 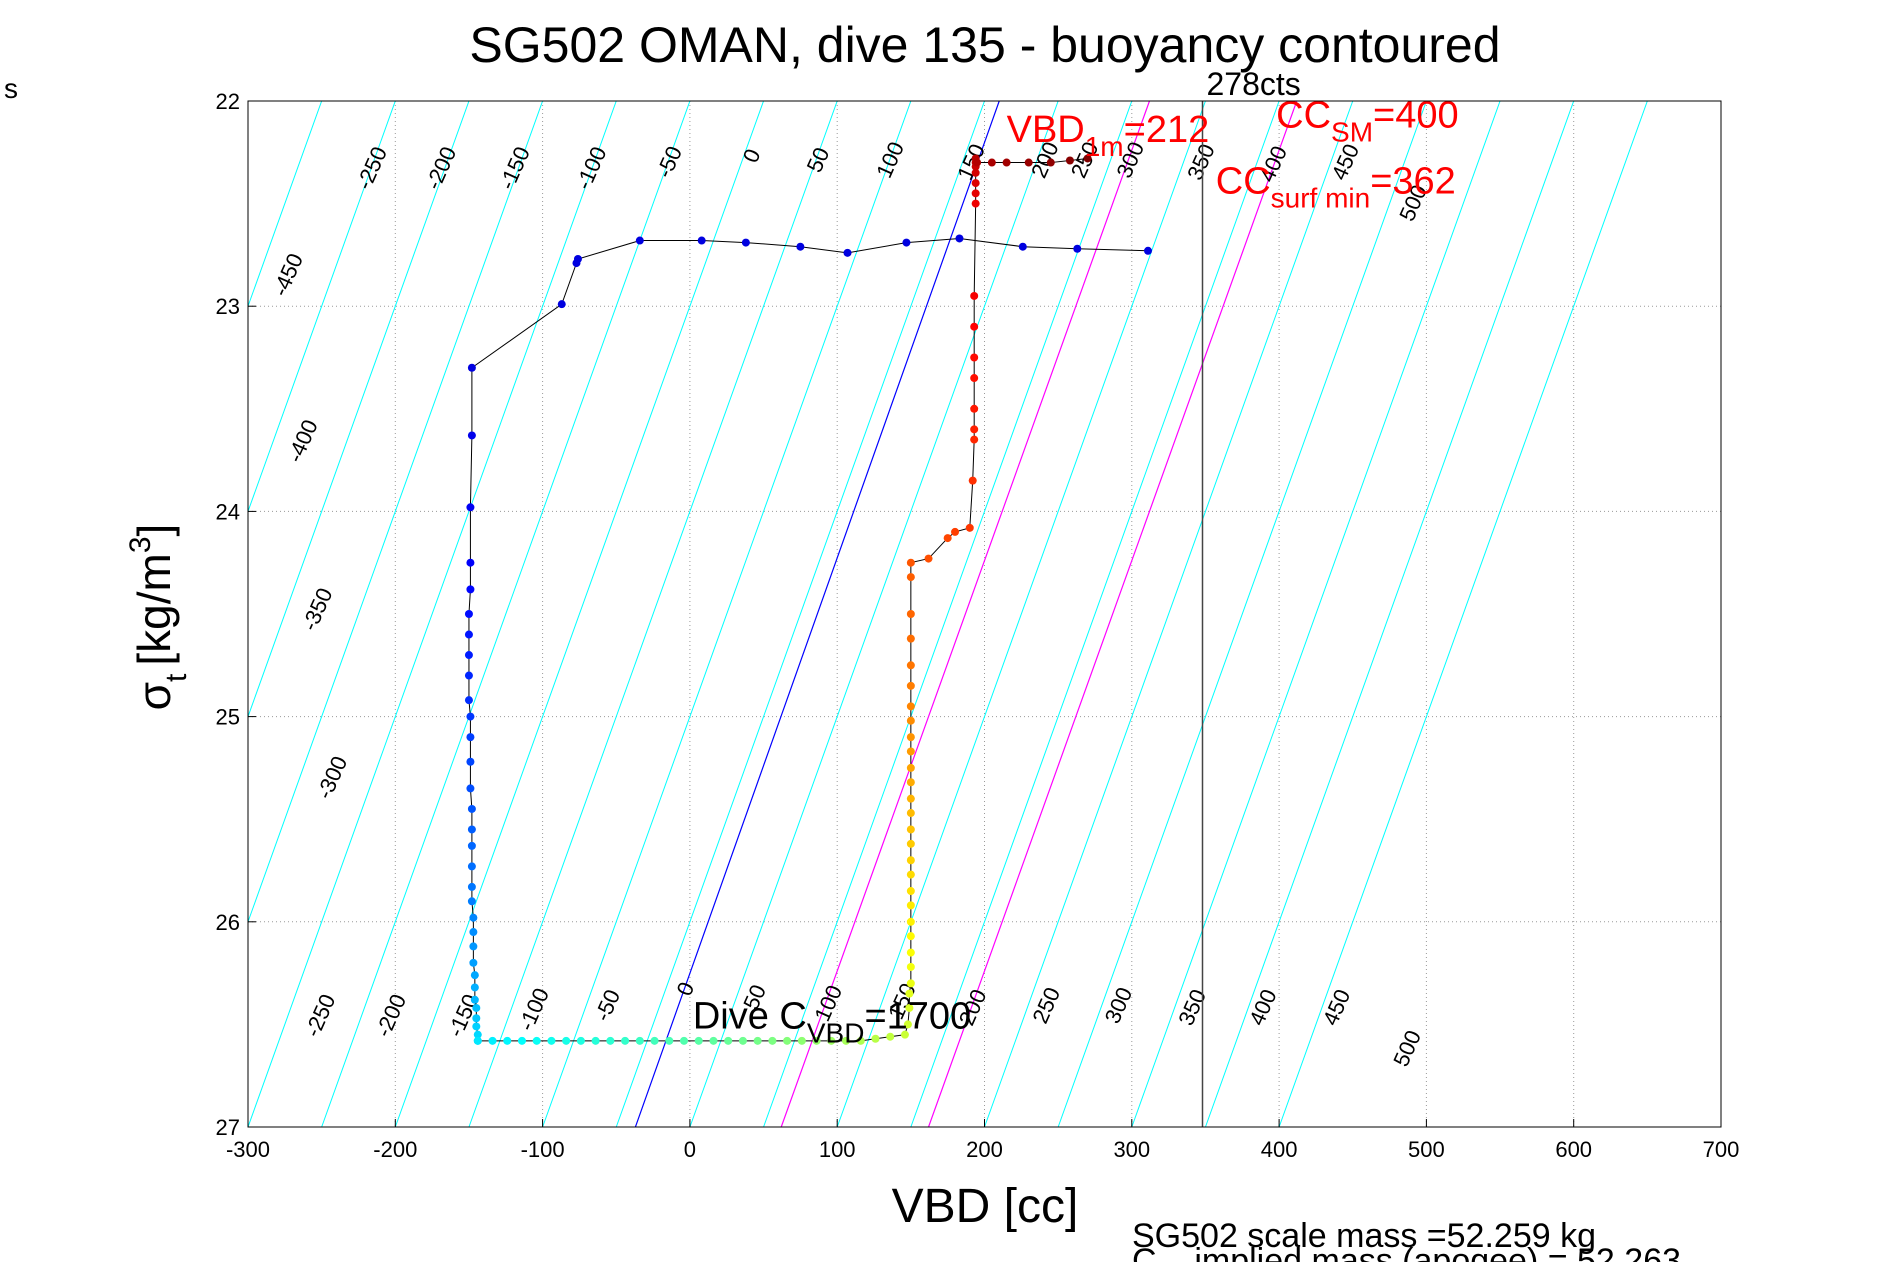 What do you see at coordinates (228, 1127) in the screenshot?
I see `y-tick-label: 27` at bounding box center [228, 1127].